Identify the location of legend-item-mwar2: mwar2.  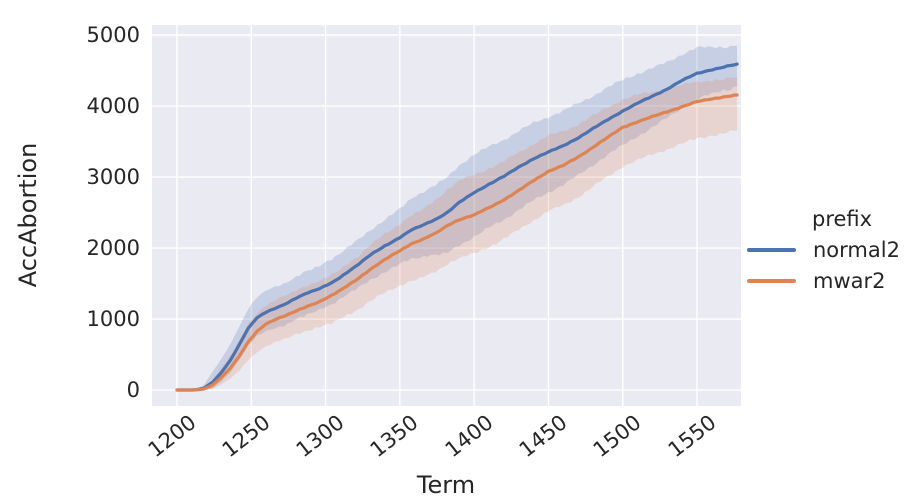
(822, 280).